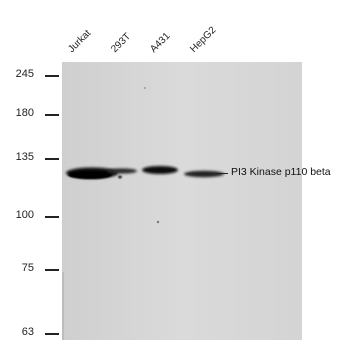 The width and height of the screenshot is (363, 346). I want to click on mw-label-63: 63, so click(27, 332).